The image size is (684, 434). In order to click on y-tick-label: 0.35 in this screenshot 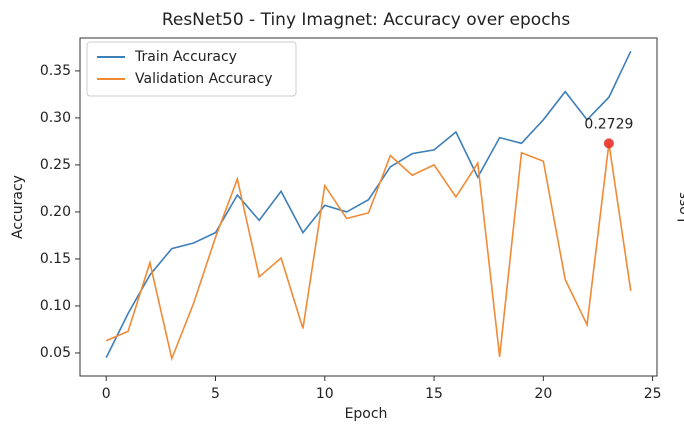, I will do `click(55, 71)`.